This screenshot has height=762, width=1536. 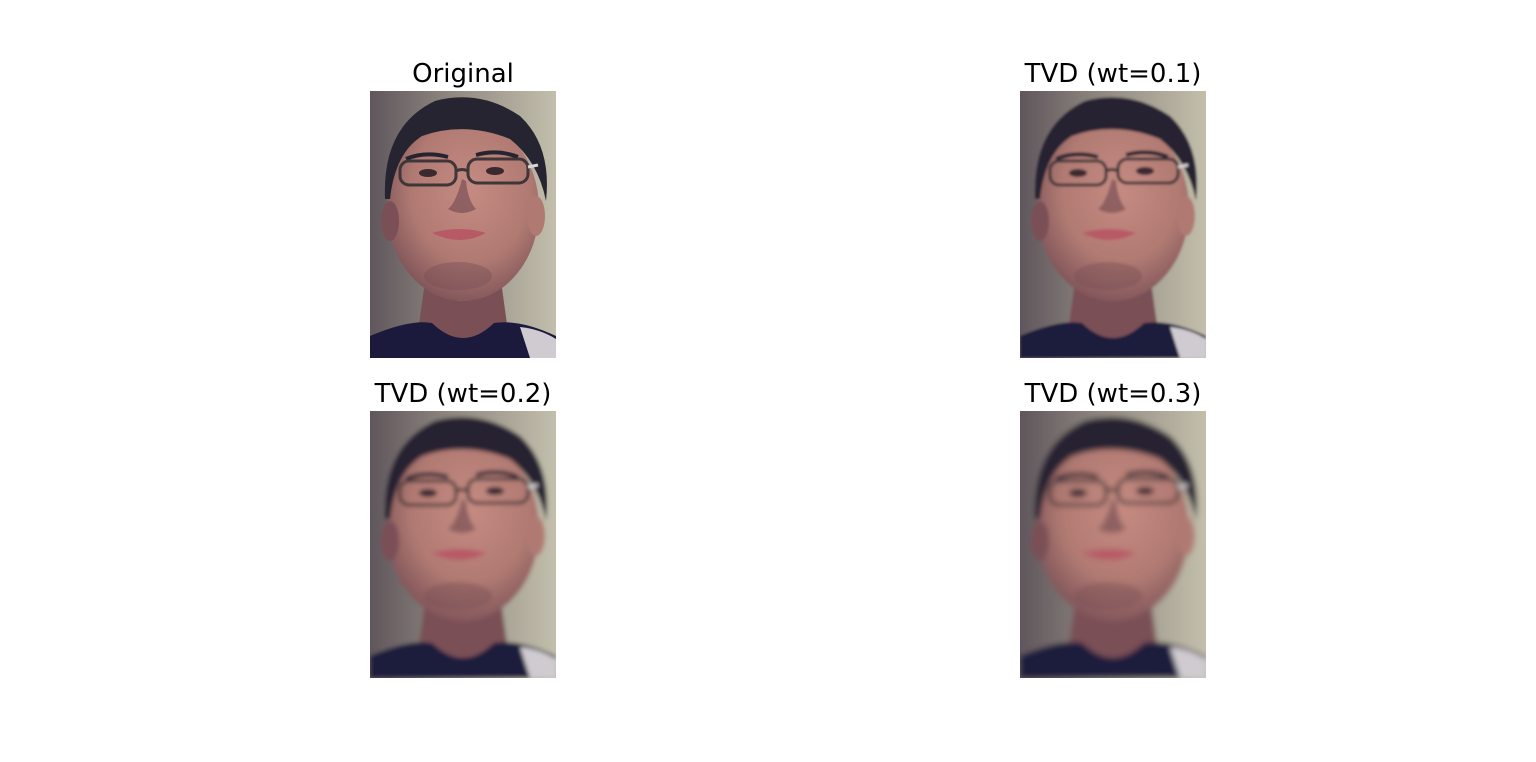 What do you see at coordinates (1113, 394) in the screenshot?
I see `panel-title: TVD (wt=0.3)` at bounding box center [1113, 394].